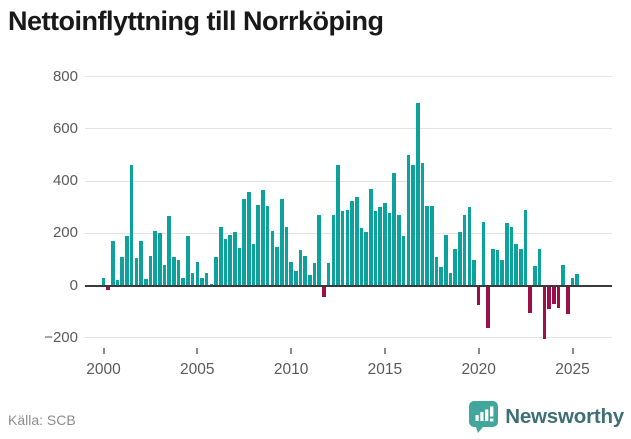 The height and width of the screenshot is (439, 631). I want to click on newsworthy-logo: Newsworthy, so click(546, 417).